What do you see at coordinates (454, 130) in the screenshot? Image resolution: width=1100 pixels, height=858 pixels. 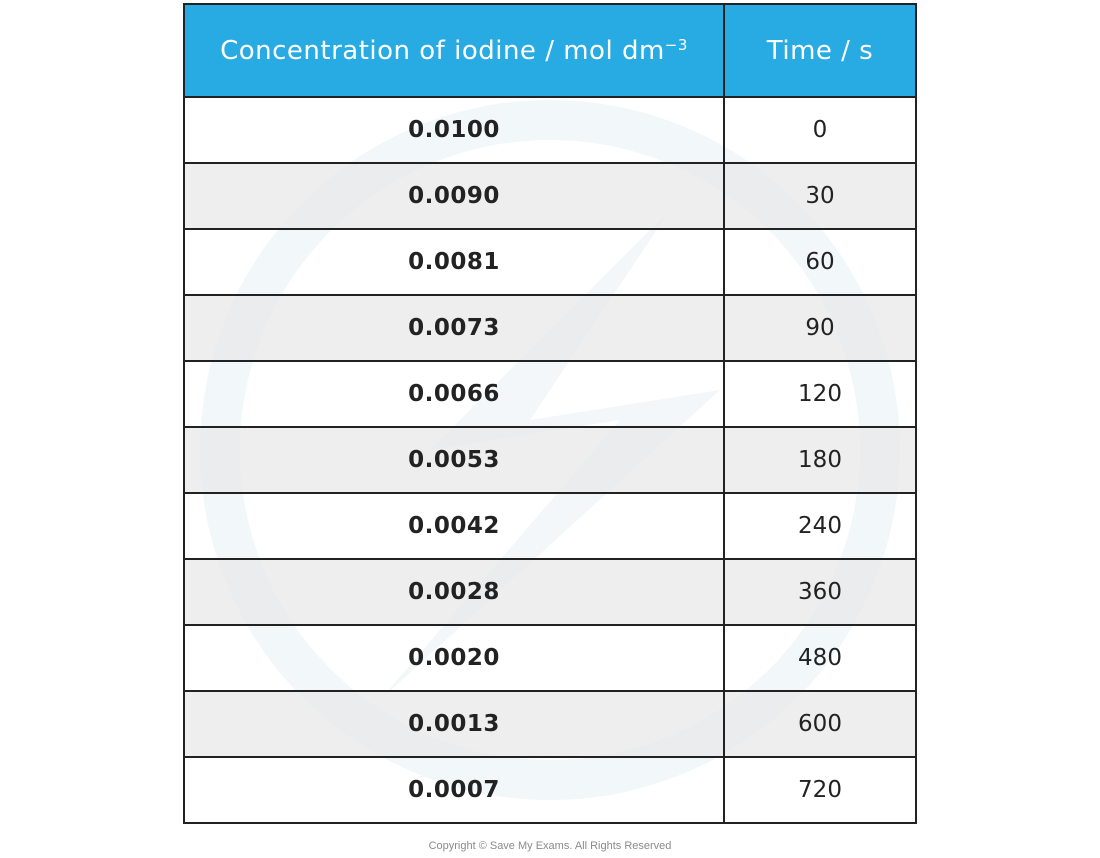 I see `concentration-cell: 0.0100` at bounding box center [454, 130].